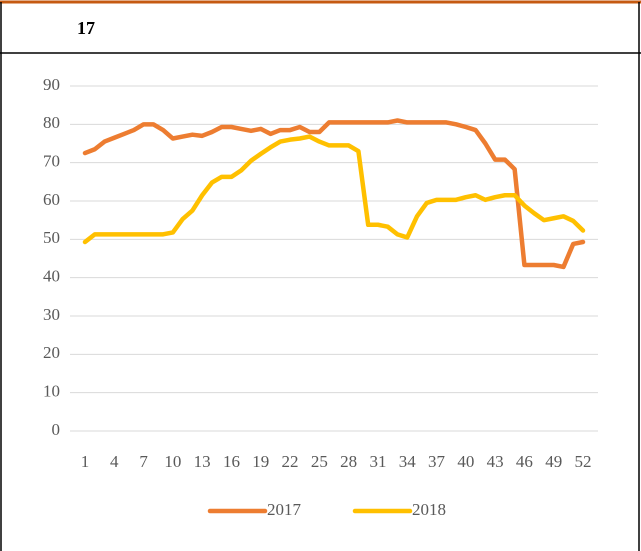 This screenshot has width=641, height=551. Describe the element at coordinates (437, 461) in the screenshot. I see `x-tick-label: 37` at that location.